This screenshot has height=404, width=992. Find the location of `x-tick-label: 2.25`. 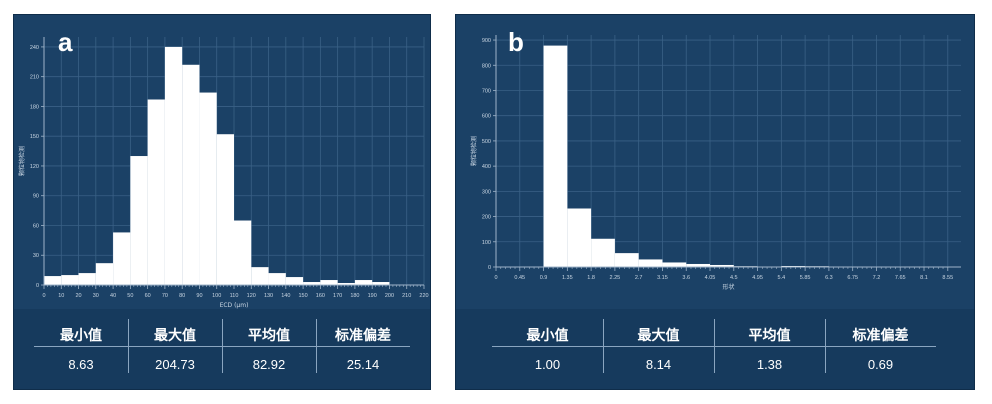

x-tick-label: 2.25 is located at coordinates (615, 278).